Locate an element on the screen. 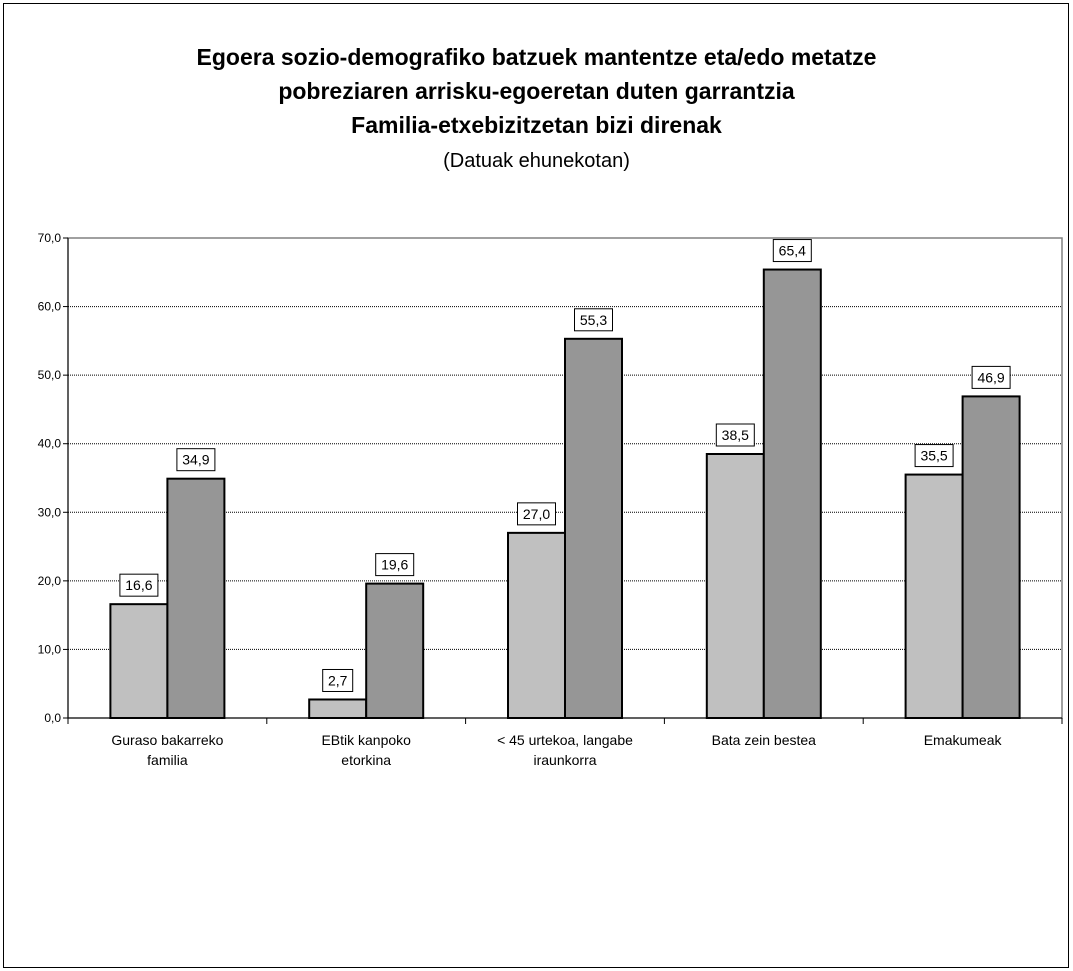 Image resolution: width=1073 pixels, height=971 pixels. data-label: 46,9 is located at coordinates (990, 377).